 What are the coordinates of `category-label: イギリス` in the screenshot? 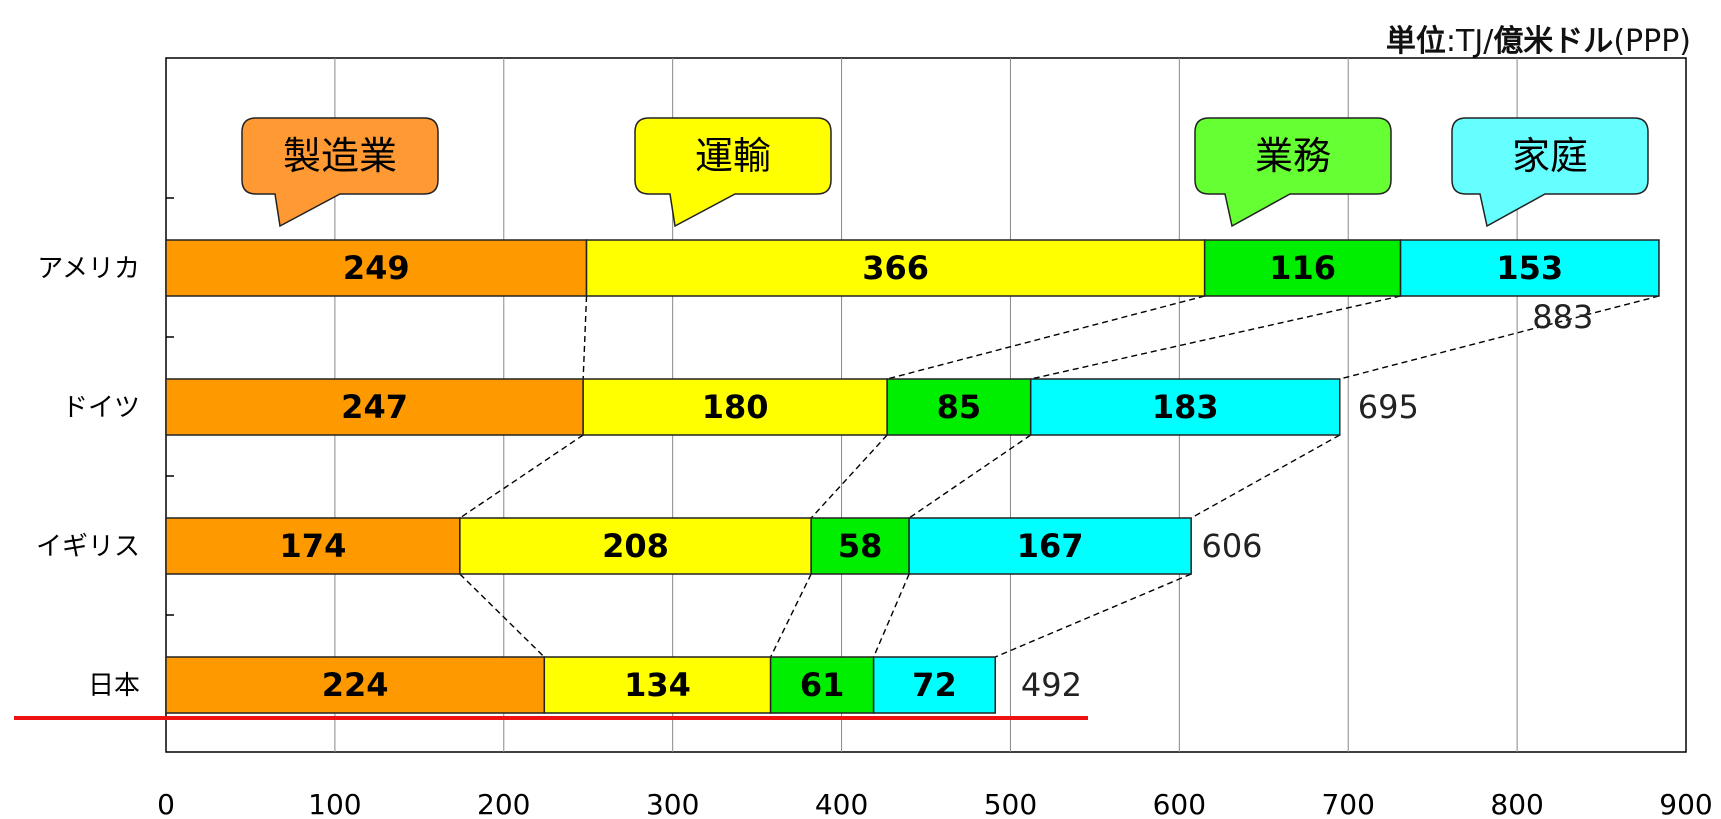 It's located at (88, 547).